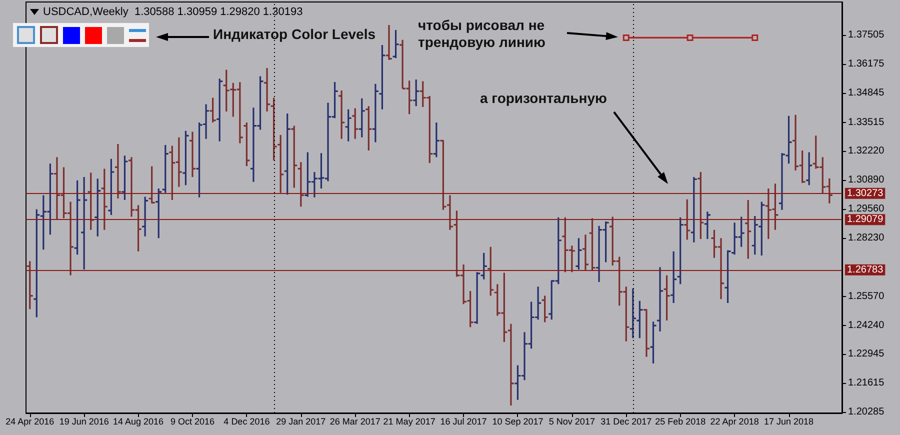 This screenshot has width=900, height=435. I want to click on annotation: чтобы рисовал не трендовую линию, so click(482, 34).